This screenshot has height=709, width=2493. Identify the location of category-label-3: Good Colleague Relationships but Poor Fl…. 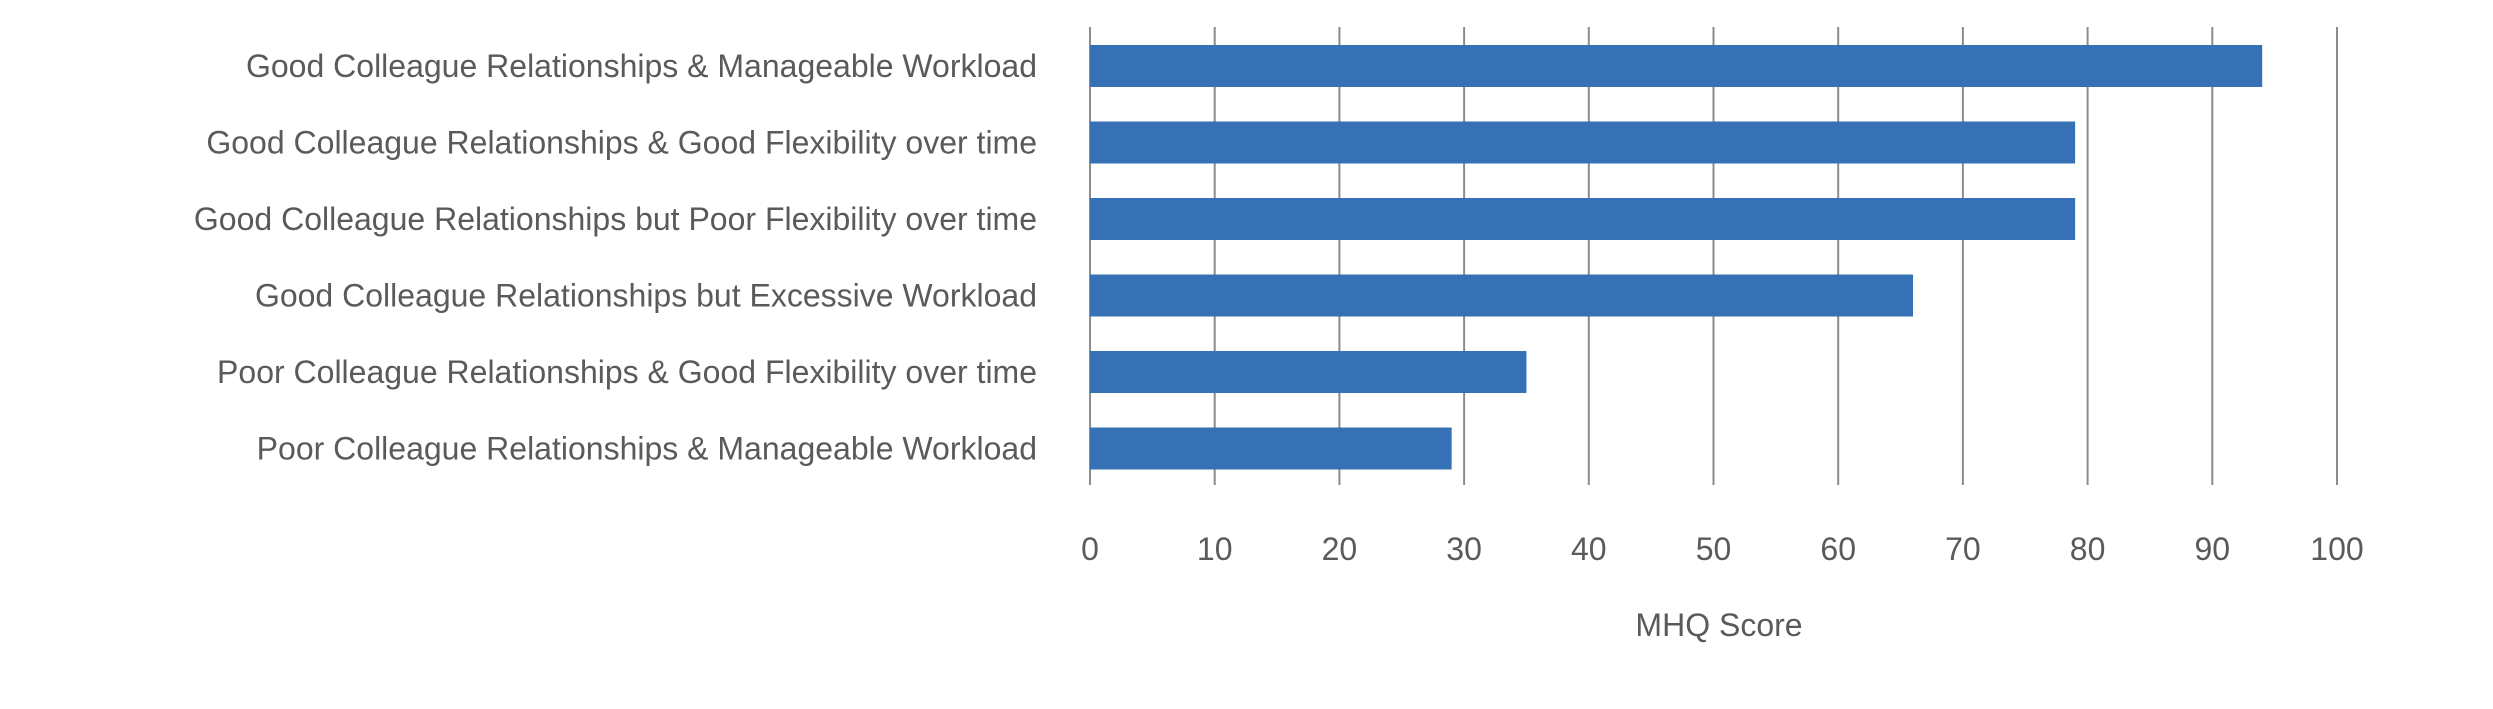
(615, 219).